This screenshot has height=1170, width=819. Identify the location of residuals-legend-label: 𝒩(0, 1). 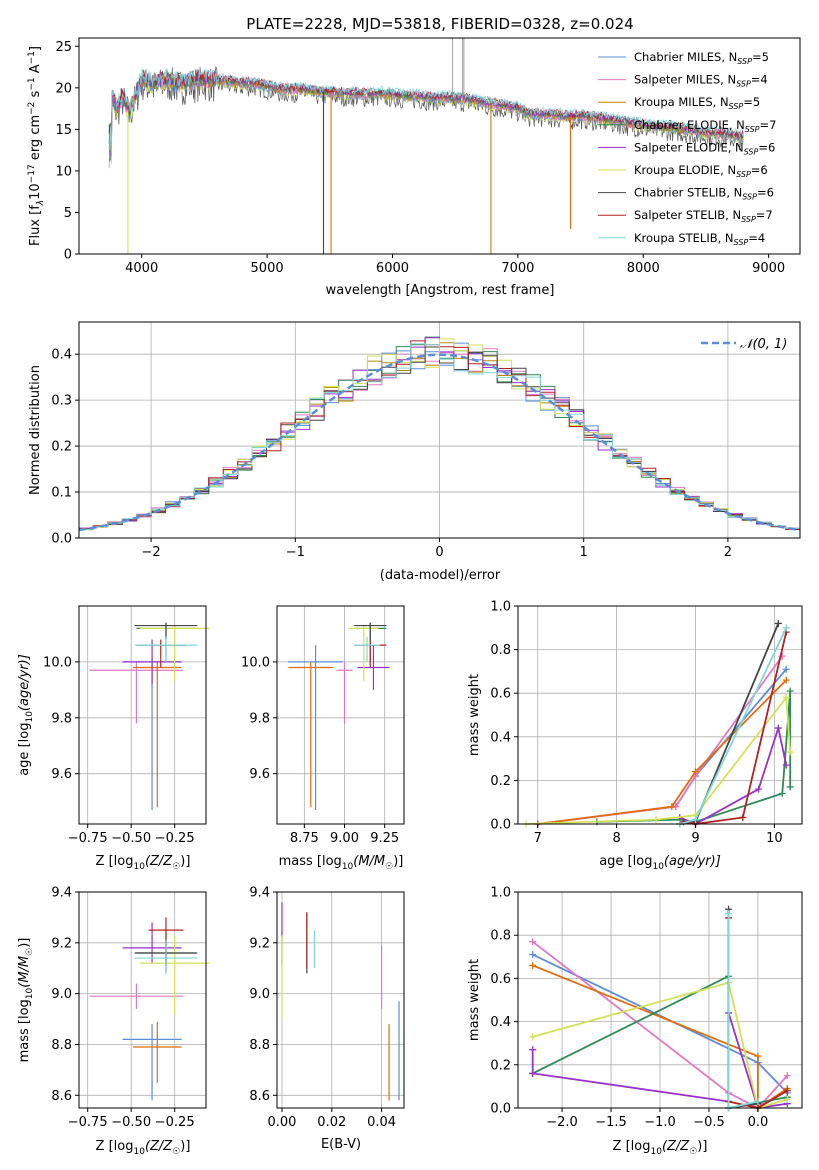
(763, 344).